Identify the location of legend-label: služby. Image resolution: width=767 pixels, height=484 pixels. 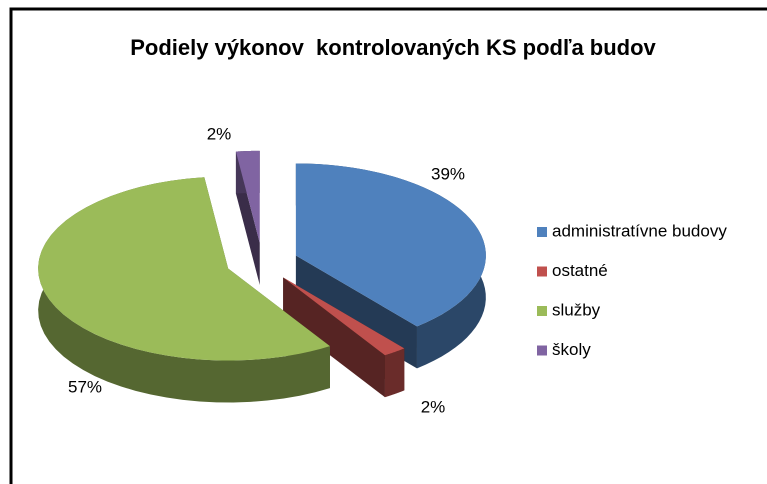
(576, 309).